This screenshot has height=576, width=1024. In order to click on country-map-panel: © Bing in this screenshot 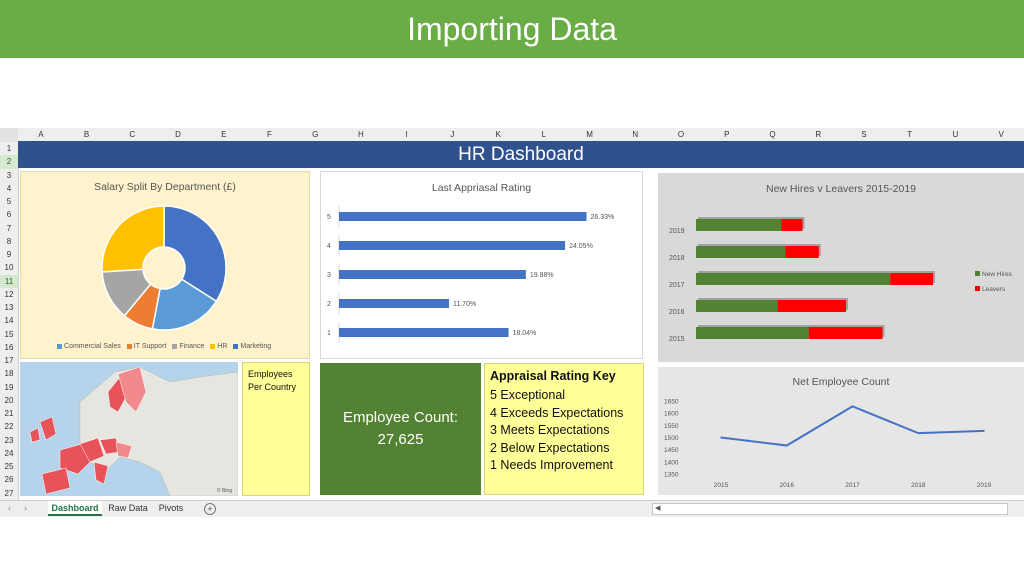, I will do `click(129, 429)`.